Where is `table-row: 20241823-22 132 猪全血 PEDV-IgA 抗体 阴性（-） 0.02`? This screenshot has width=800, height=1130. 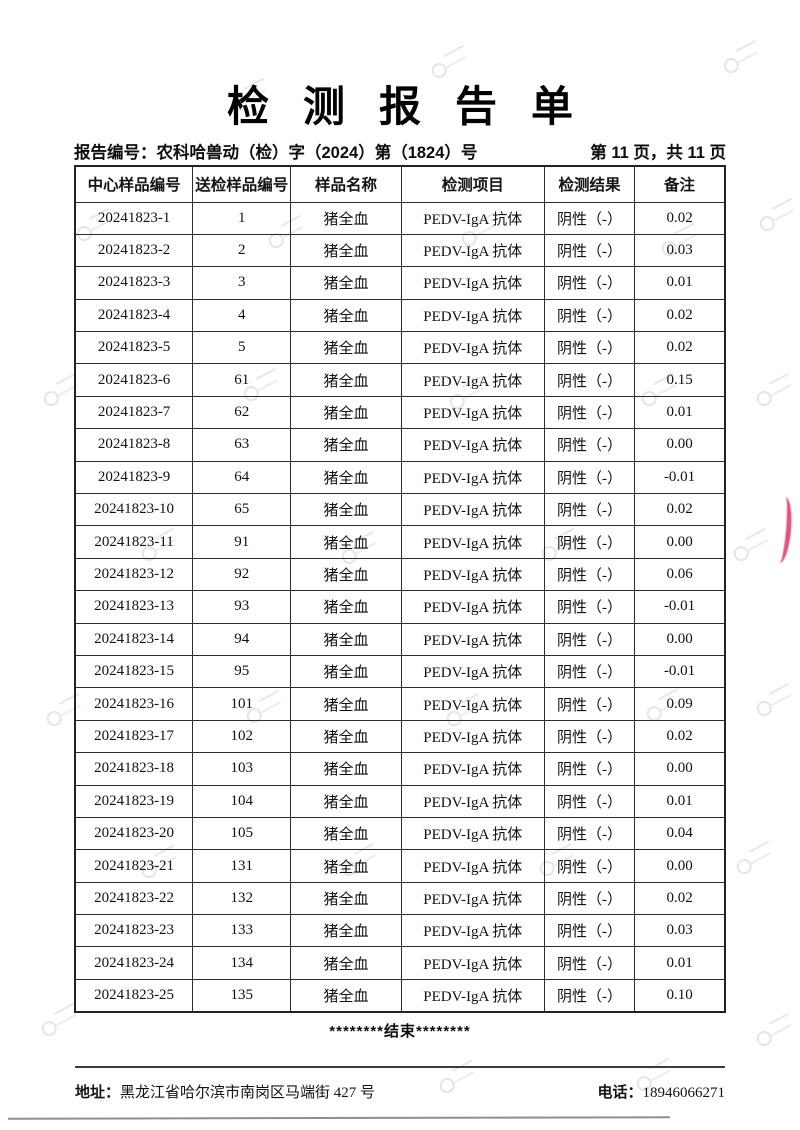
table-row: 20241823-22 132 猪全血 PEDV-IgA 抗体 阴性（-） 0.02 is located at coordinates (400, 898).